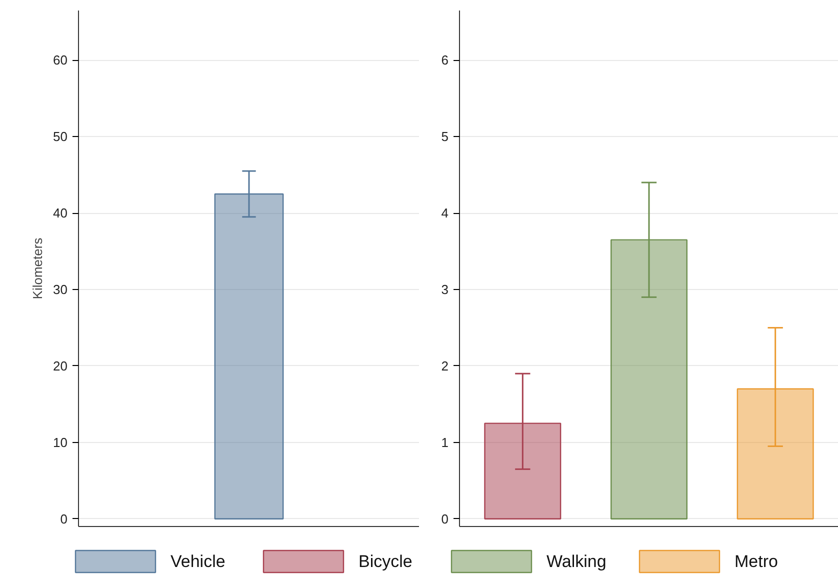 Image resolution: width=838 pixels, height=586 pixels. I want to click on y-tick-label: 4, so click(445, 213).